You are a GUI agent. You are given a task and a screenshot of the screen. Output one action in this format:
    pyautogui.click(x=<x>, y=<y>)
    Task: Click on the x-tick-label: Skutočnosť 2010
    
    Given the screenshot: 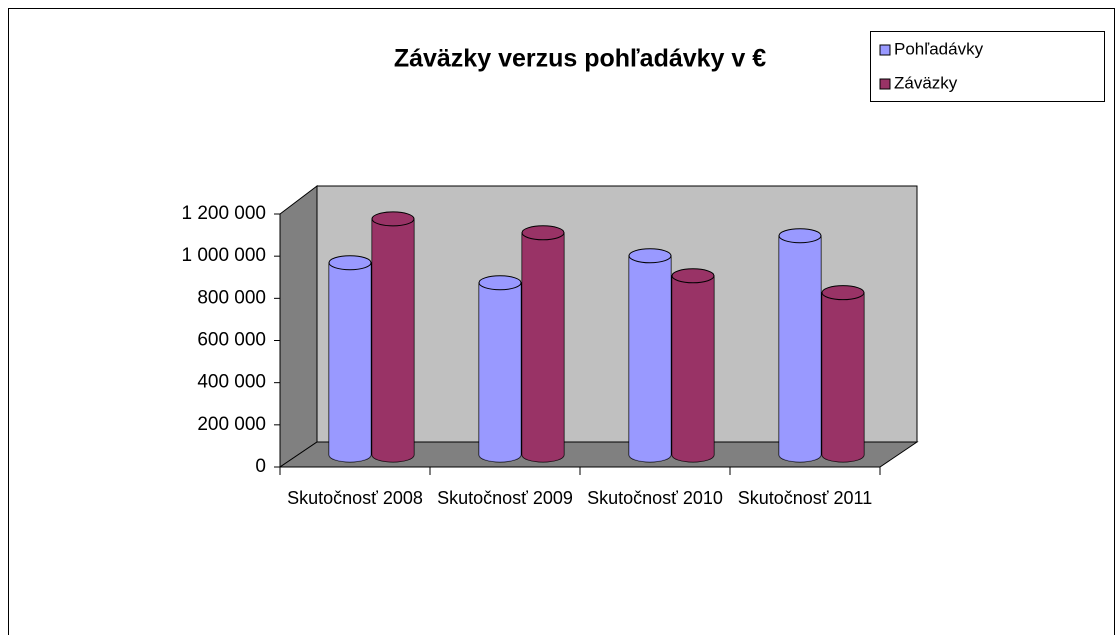 What is the action you would take?
    pyautogui.click(x=655, y=498)
    